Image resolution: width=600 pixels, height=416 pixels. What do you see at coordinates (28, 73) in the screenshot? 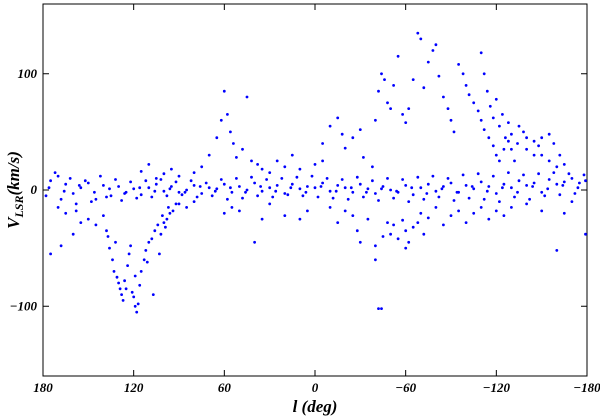
I see `y-tick-label: 100` at bounding box center [28, 73].